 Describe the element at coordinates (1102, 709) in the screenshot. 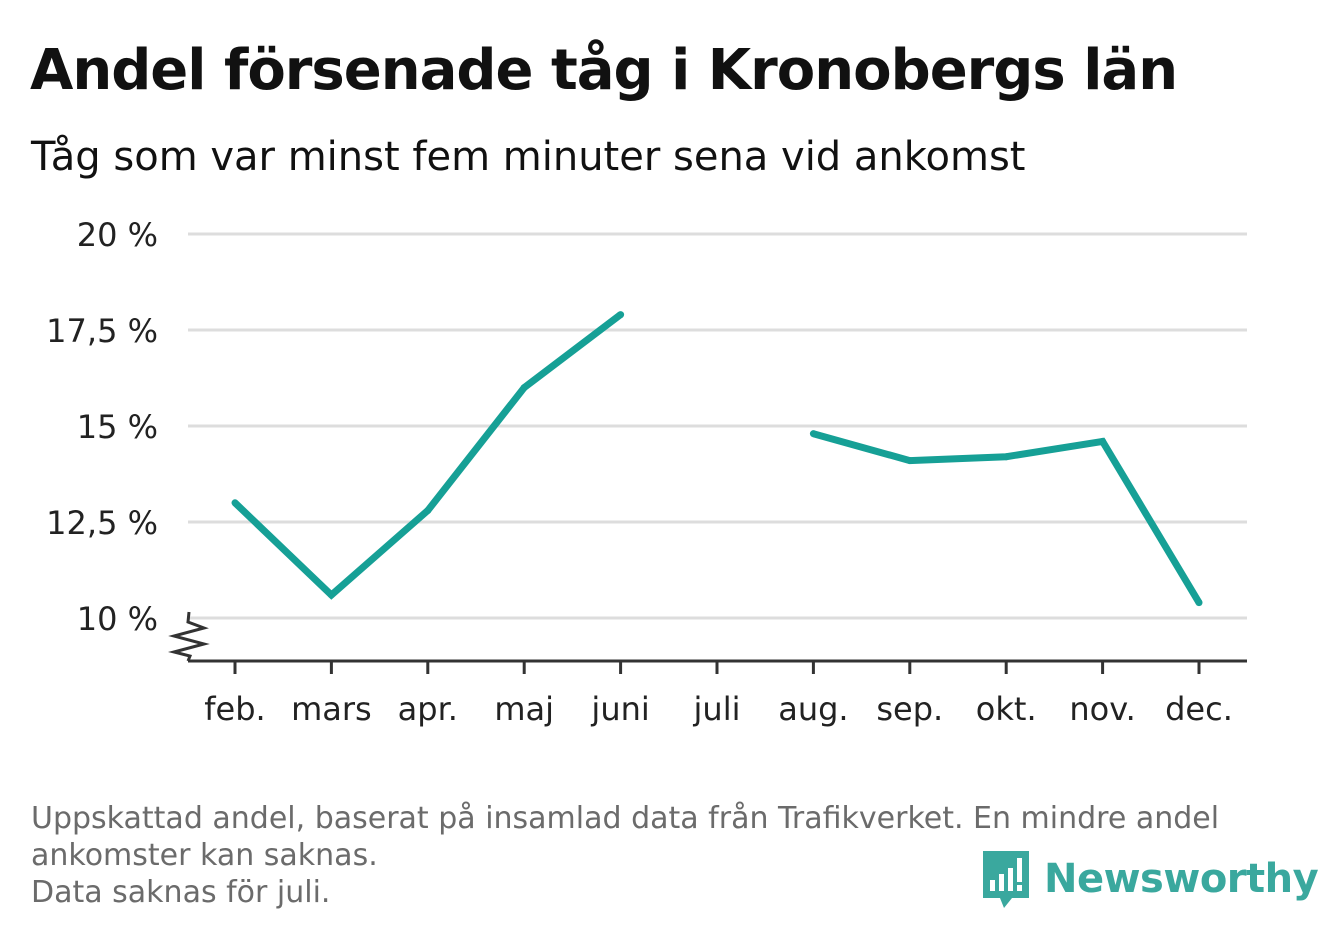

I see `x-tick-label: nov.` at that location.